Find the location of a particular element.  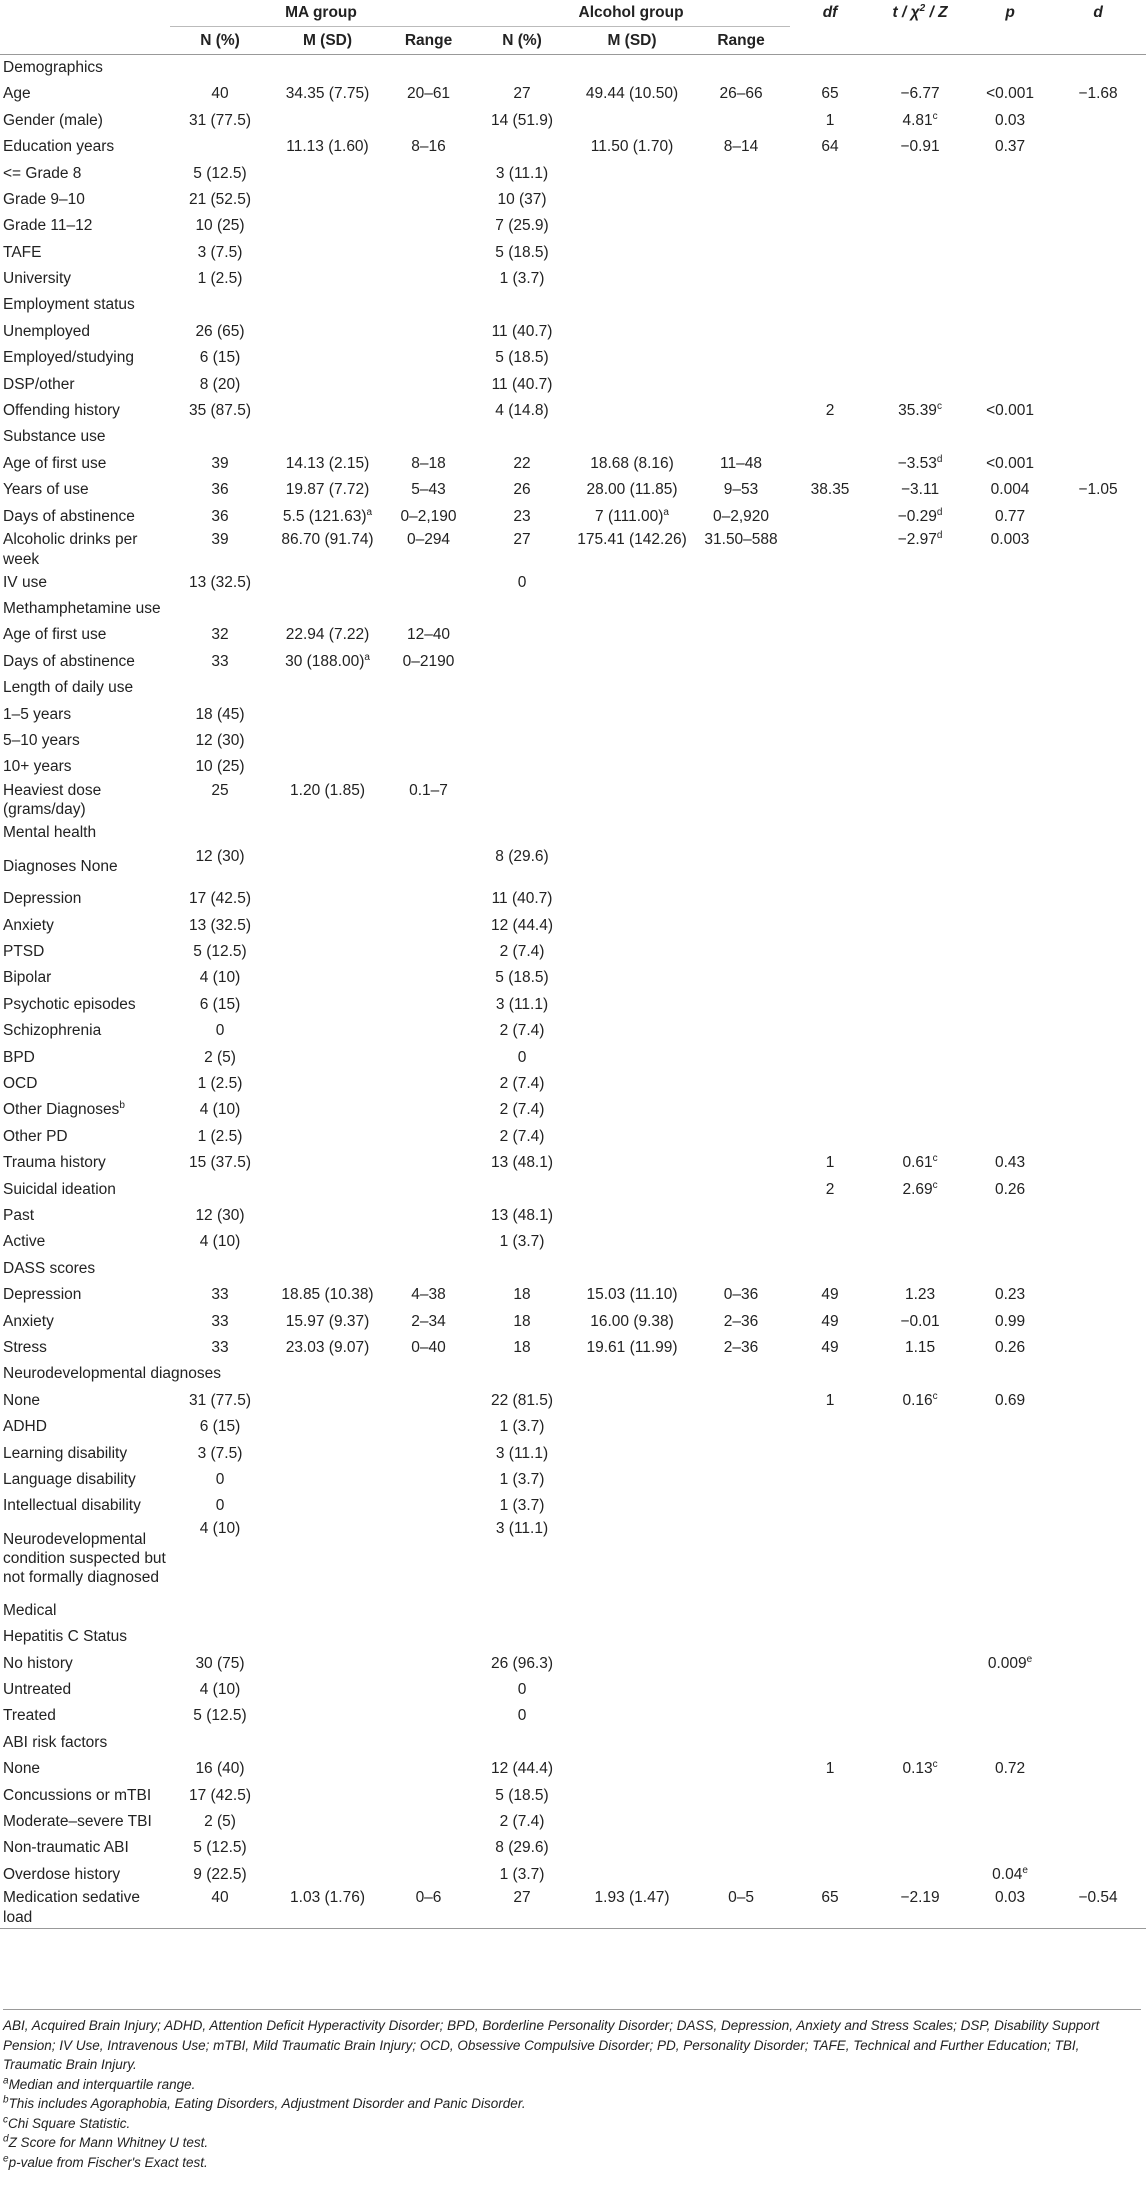

ma-msd-cell: 15.97 (9.37) is located at coordinates (327, 1321).